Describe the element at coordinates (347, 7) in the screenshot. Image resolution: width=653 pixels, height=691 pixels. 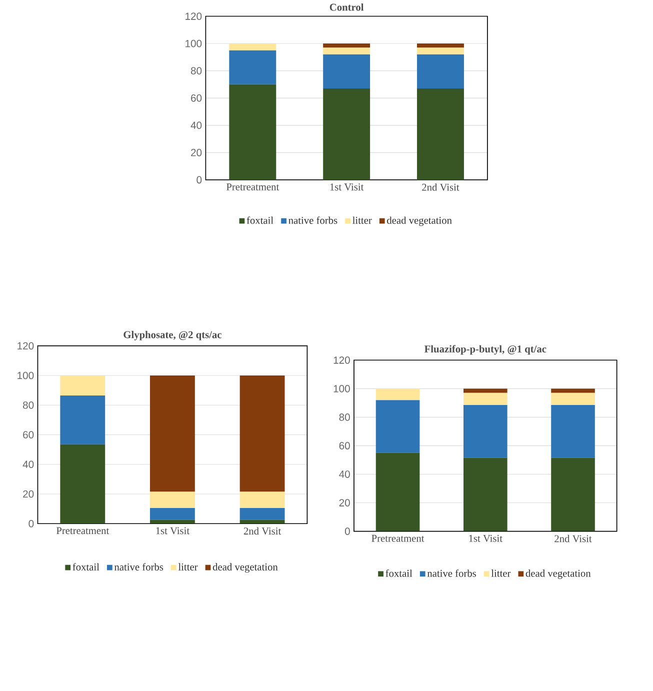
I see `chart-title: Control` at that location.